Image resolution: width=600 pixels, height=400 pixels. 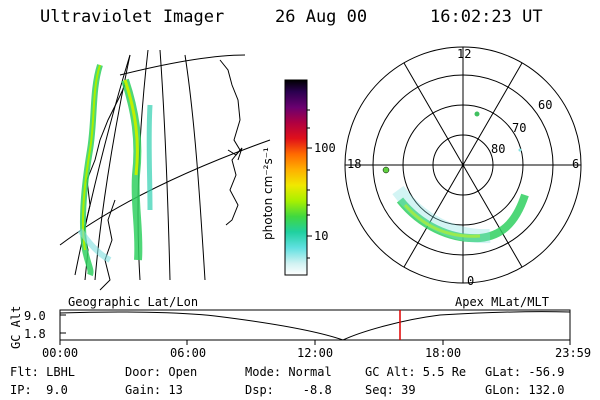 What do you see at coordinates (43, 372) in the screenshot?
I see `filter-readout: Flt: LBHL` at bounding box center [43, 372].